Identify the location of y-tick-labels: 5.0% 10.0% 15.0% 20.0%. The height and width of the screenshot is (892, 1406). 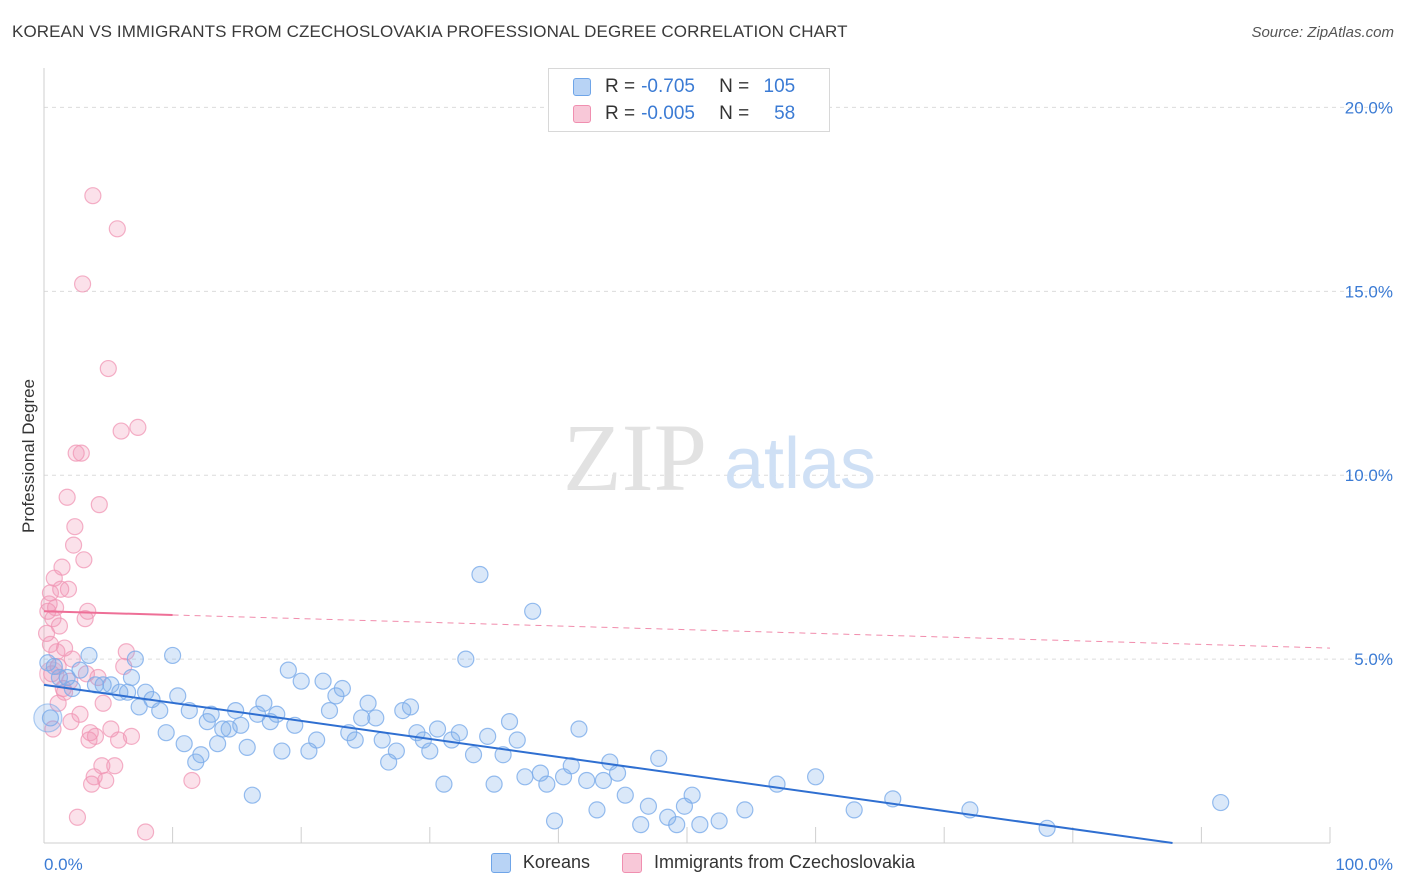
(1369, 383).